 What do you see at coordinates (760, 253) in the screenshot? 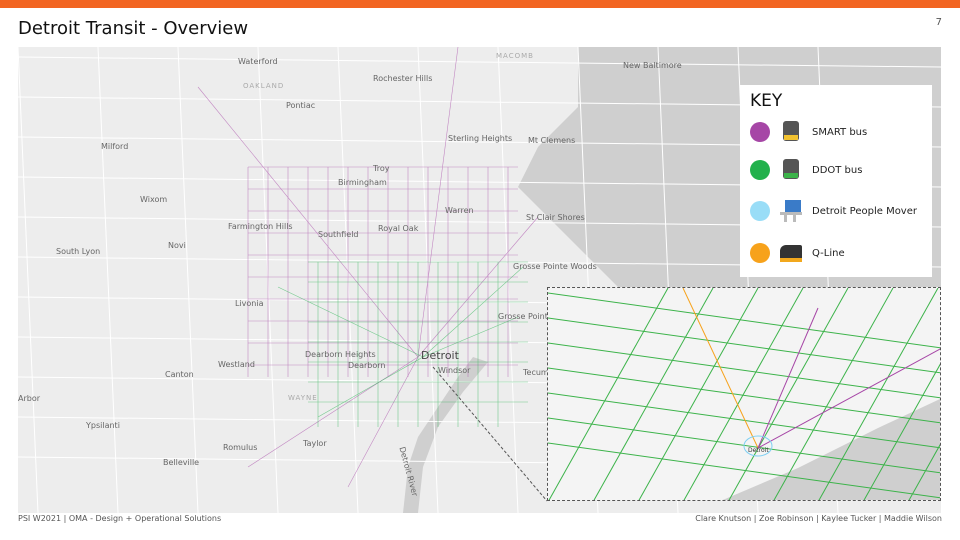
I see `q-line-color-dot` at bounding box center [760, 253].